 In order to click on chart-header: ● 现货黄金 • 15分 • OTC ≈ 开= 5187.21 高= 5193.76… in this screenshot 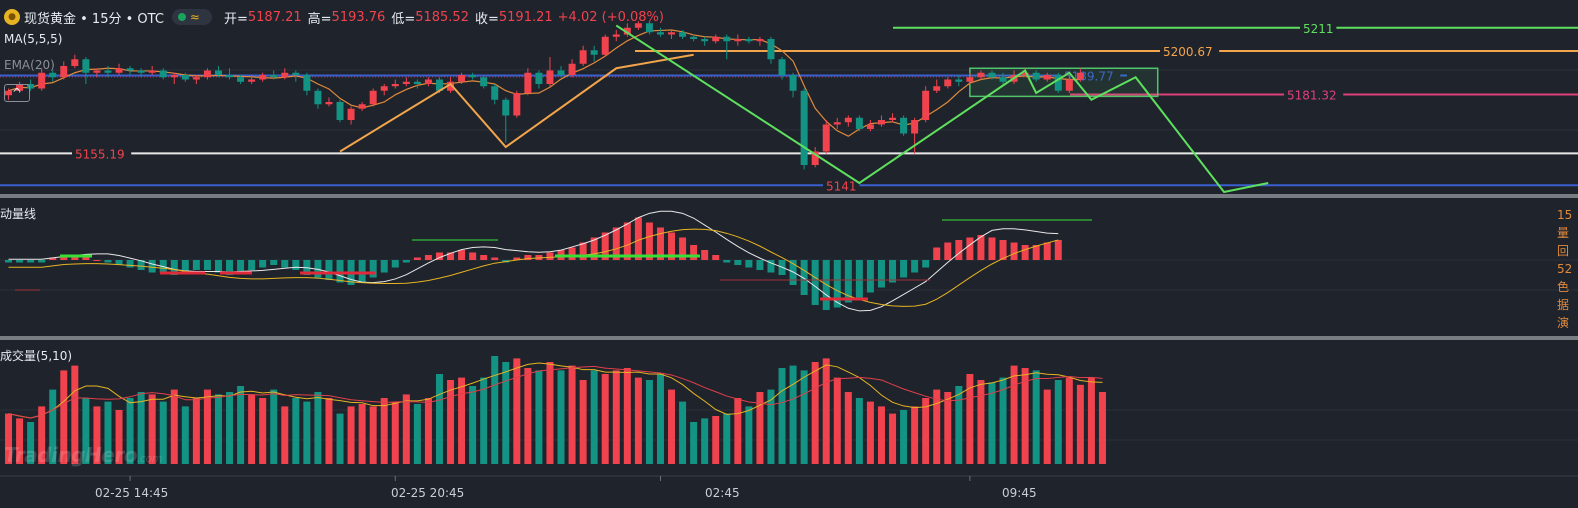, I will do `click(332, 17)`.